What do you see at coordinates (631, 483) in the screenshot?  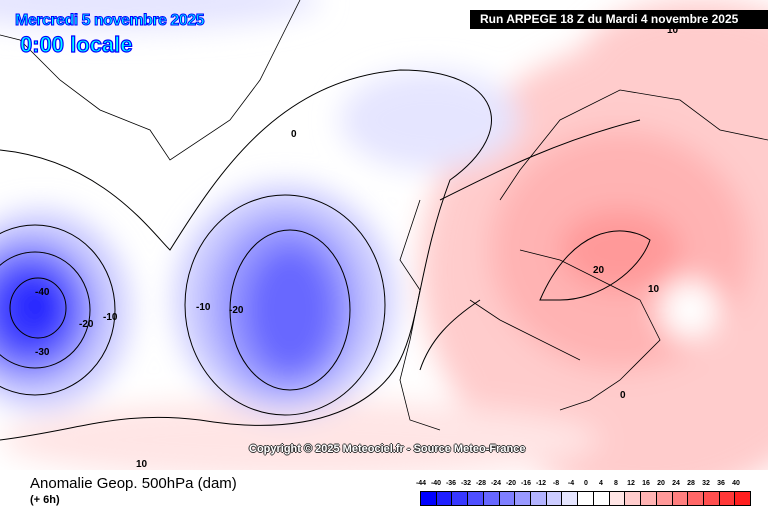 I see `legend-tick-label: 12` at bounding box center [631, 483].